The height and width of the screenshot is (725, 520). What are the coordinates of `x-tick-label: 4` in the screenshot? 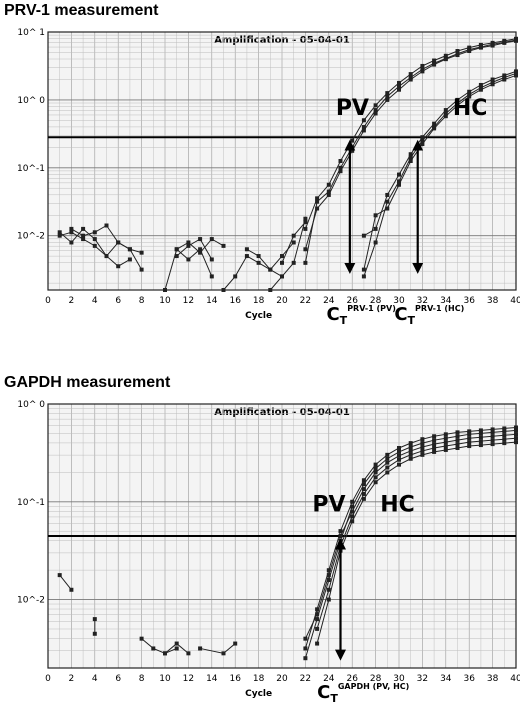 It's located at (95, 679).